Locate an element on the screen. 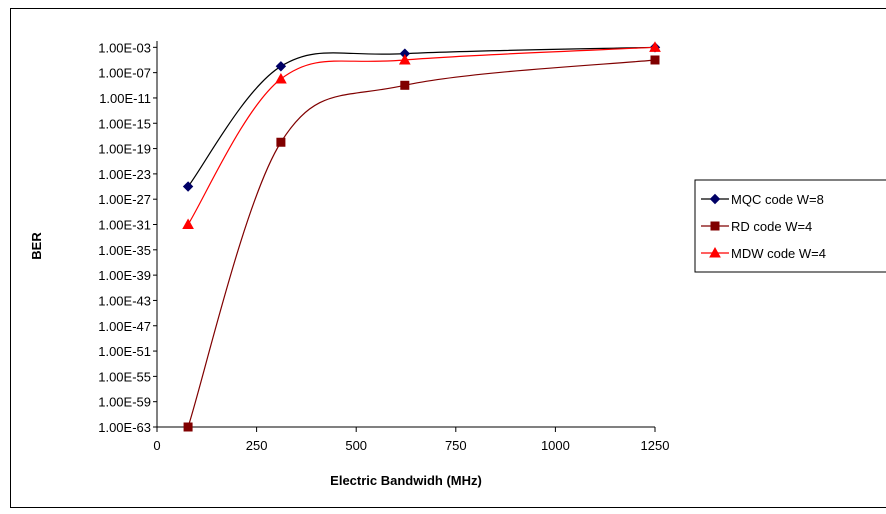  y-tick-label-9: 1.00E-39 is located at coordinates (124, 275).